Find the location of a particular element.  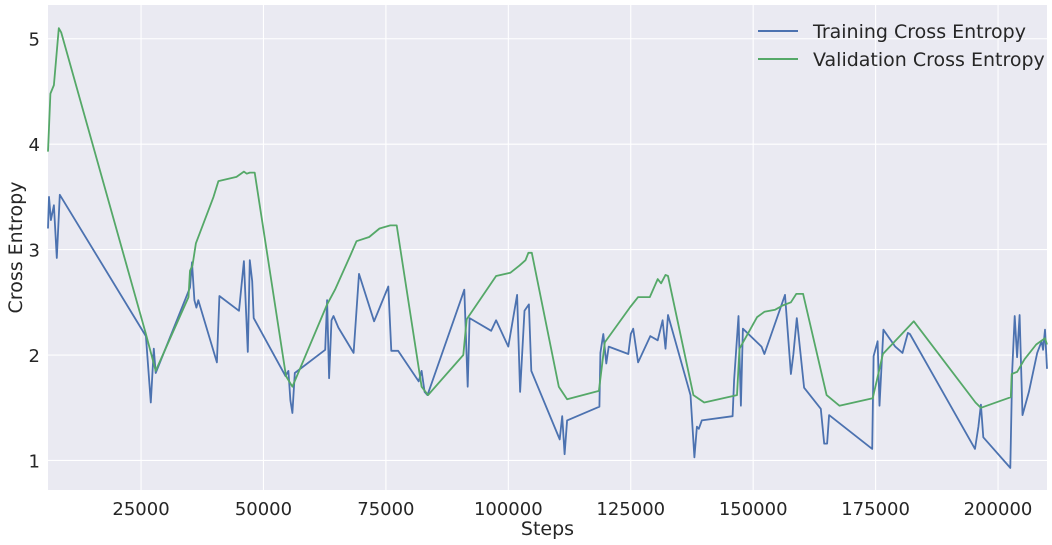

x-tick-label: 125000 is located at coordinates (630, 509).